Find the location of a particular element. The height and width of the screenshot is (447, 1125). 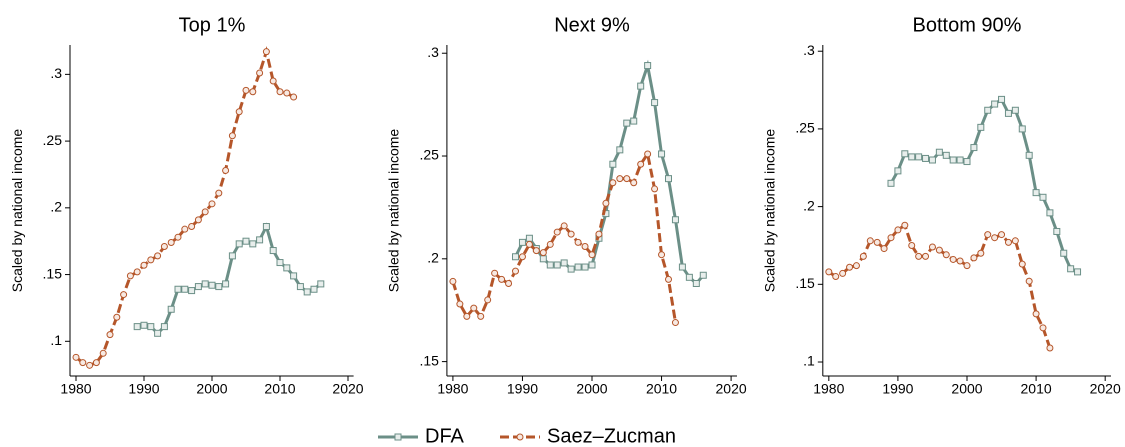

x-tick-label: 2000 is located at coordinates (211, 389).